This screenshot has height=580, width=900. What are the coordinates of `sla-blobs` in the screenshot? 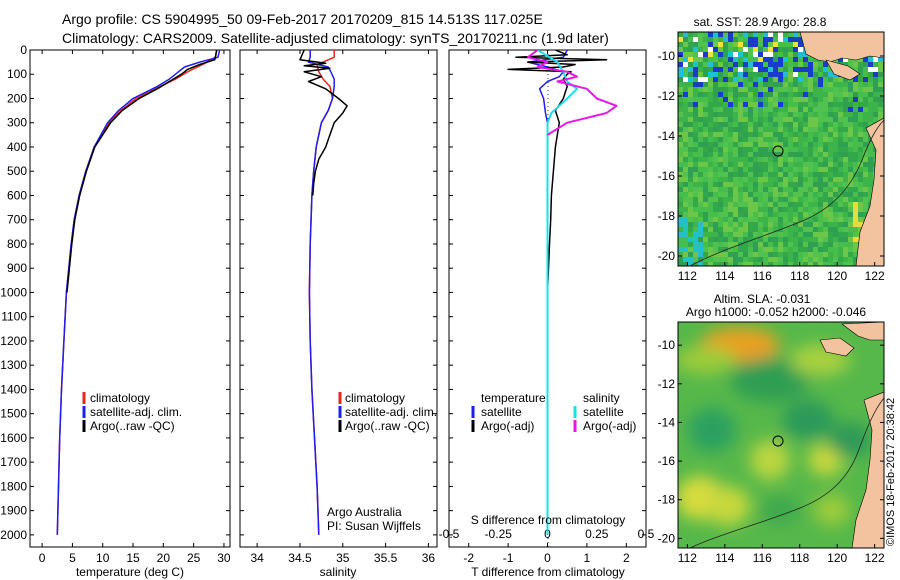 It's located at (775, 426).